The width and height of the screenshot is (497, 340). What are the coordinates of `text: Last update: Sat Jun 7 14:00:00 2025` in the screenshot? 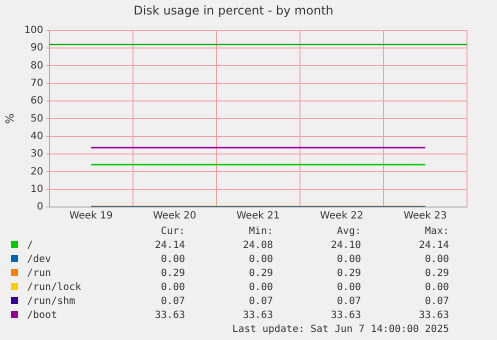 It's located at (340, 330).